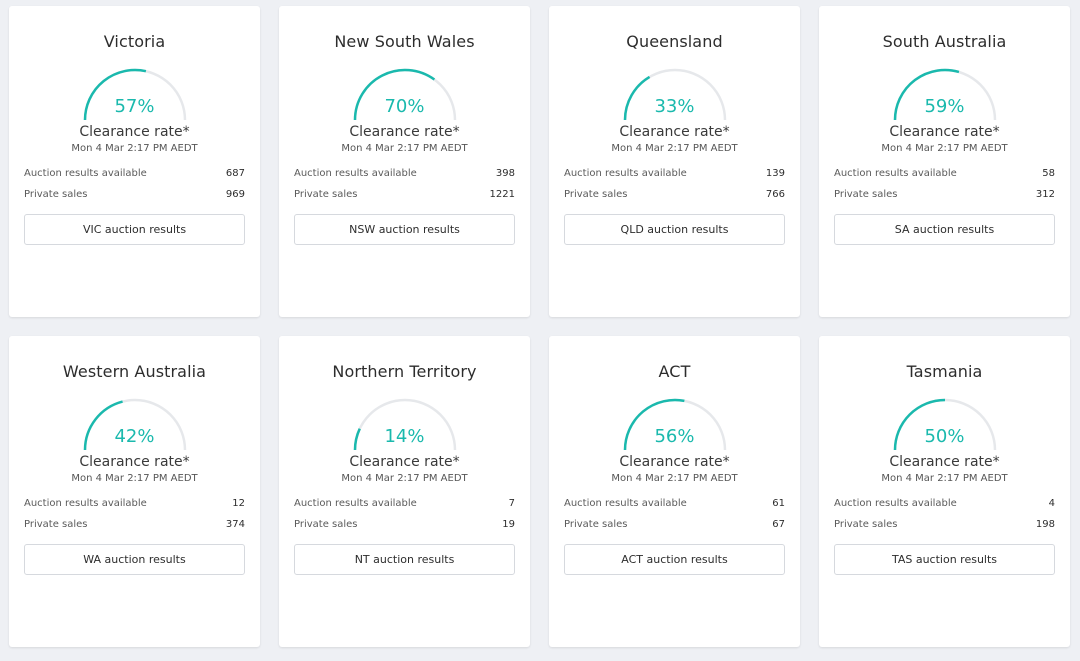 The height and width of the screenshot is (661, 1080). I want to click on clearance-rate-value: 42%, so click(134, 436).